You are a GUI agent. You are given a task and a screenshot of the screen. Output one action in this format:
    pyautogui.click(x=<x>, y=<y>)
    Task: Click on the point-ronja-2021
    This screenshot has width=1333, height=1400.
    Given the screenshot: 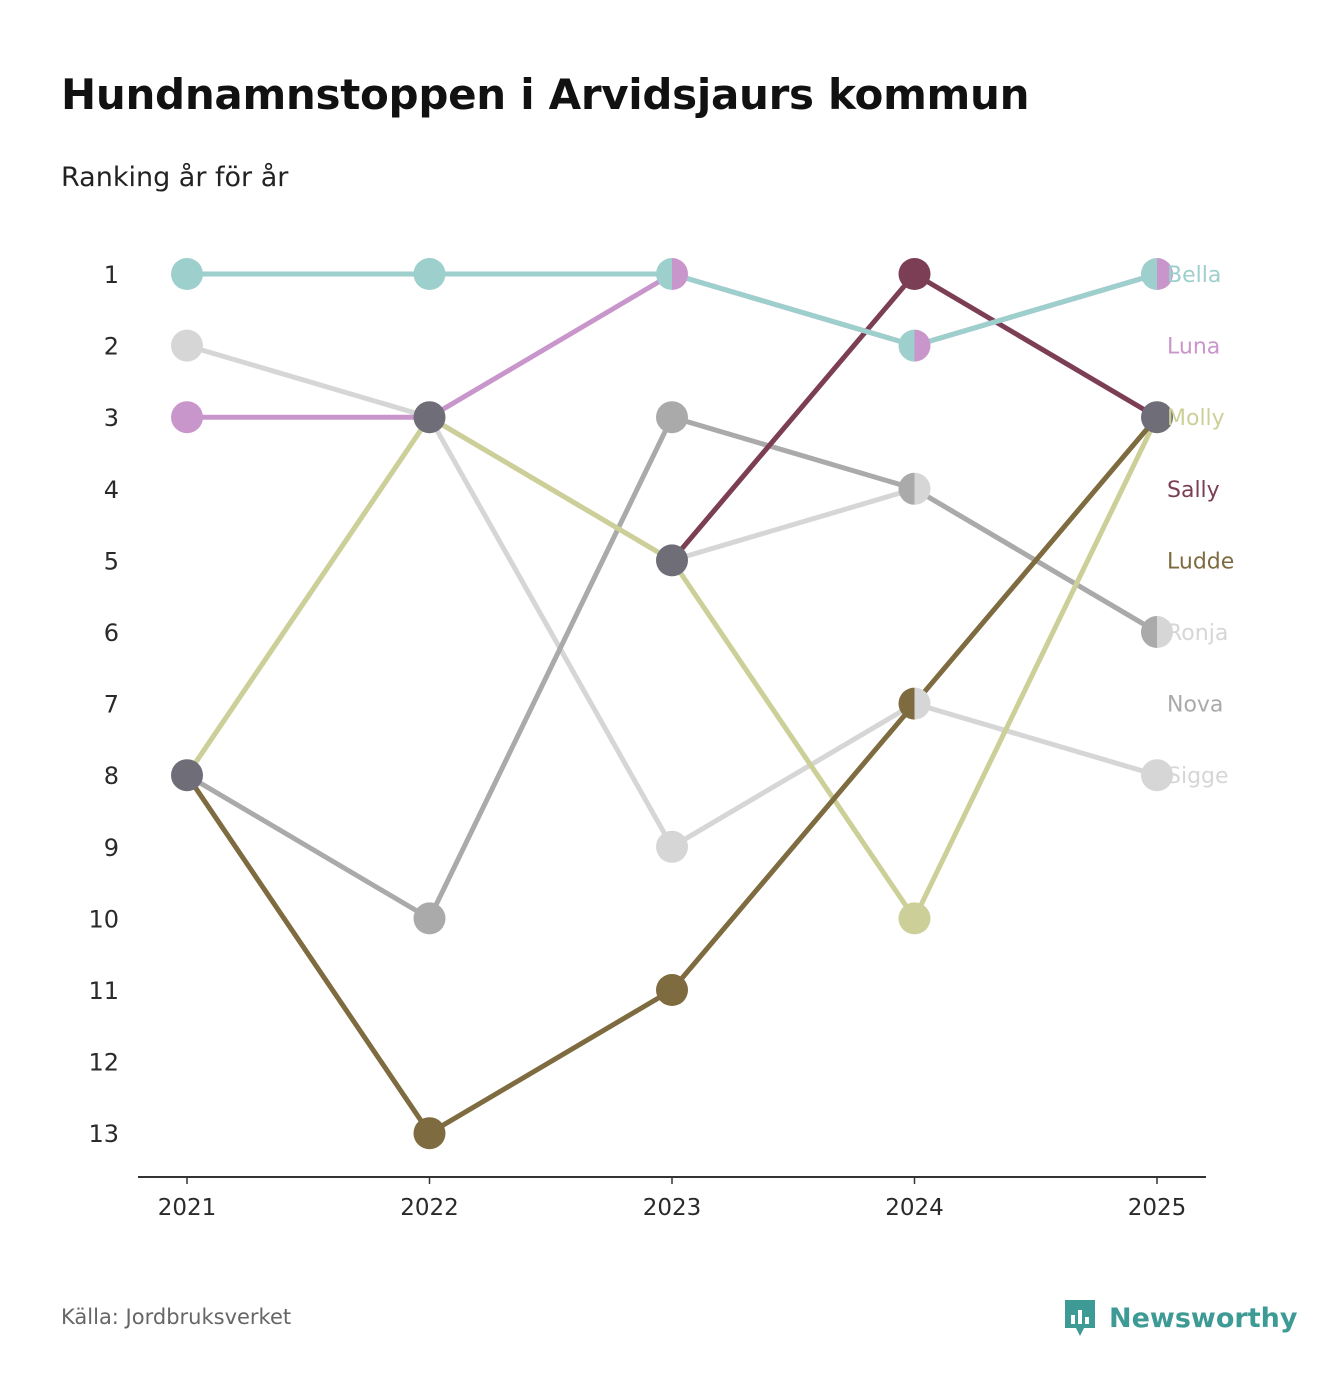 What is the action you would take?
    pyautogui.click(x=187, y=345)
    